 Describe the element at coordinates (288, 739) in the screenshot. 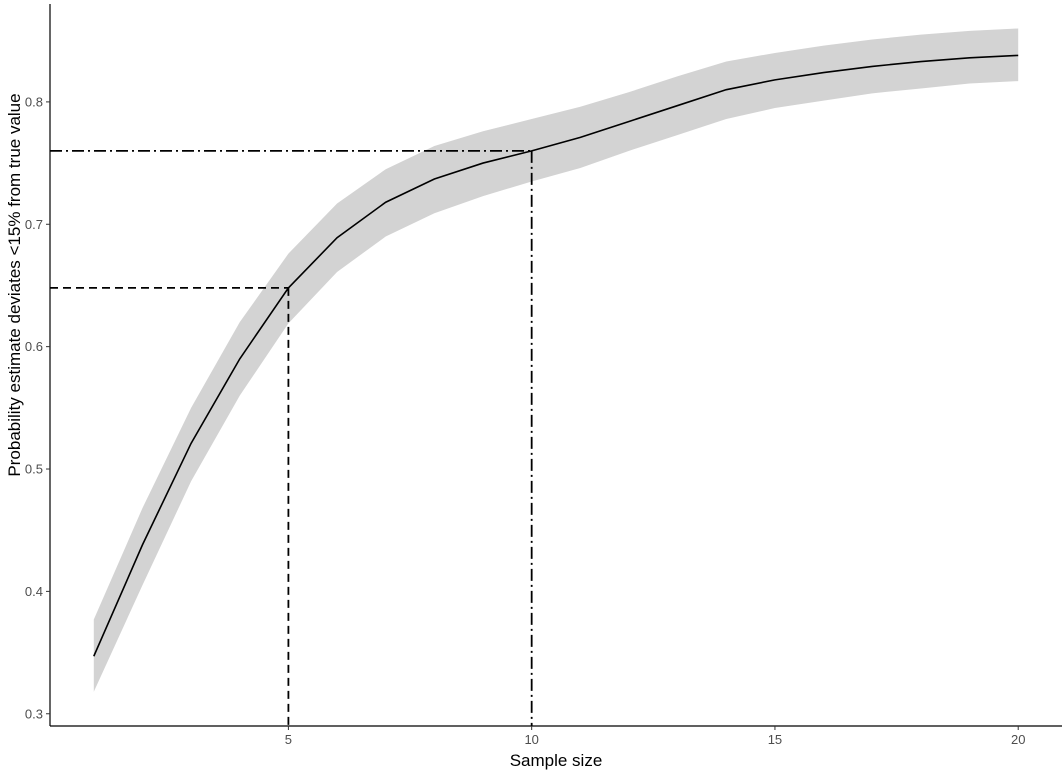

I see `x-tick-label: 5` at that location.